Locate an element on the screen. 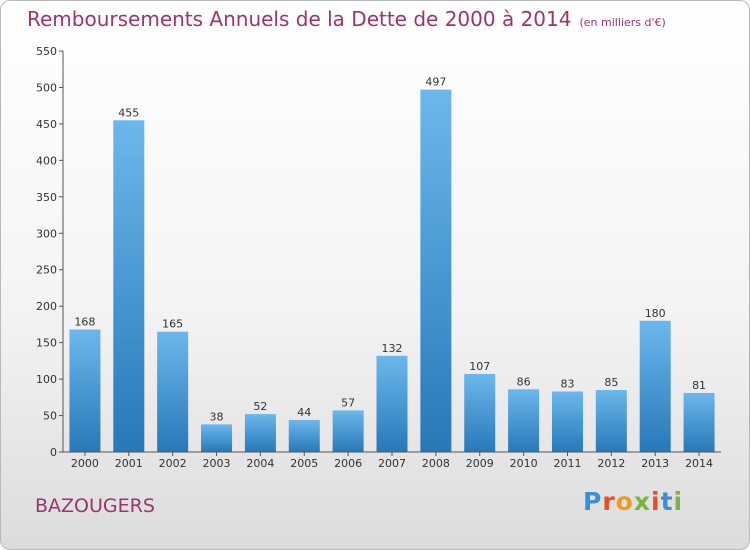 The width and height of the screenshot is (750, 550). value-label-2011: 83 is located at coordinates (567, 383).